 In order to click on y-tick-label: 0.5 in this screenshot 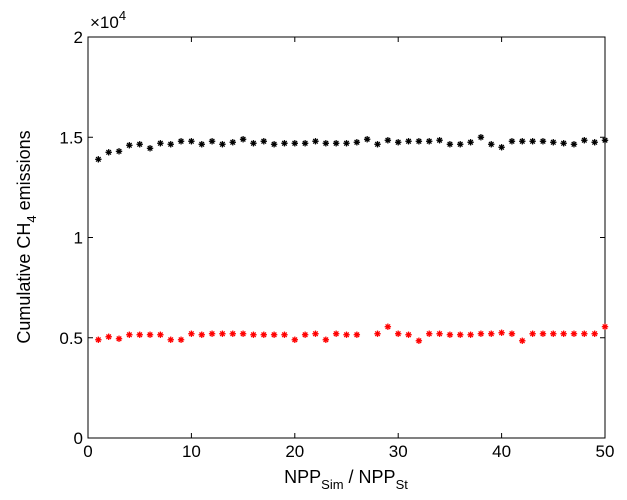, I will do `click(71, 338)`.